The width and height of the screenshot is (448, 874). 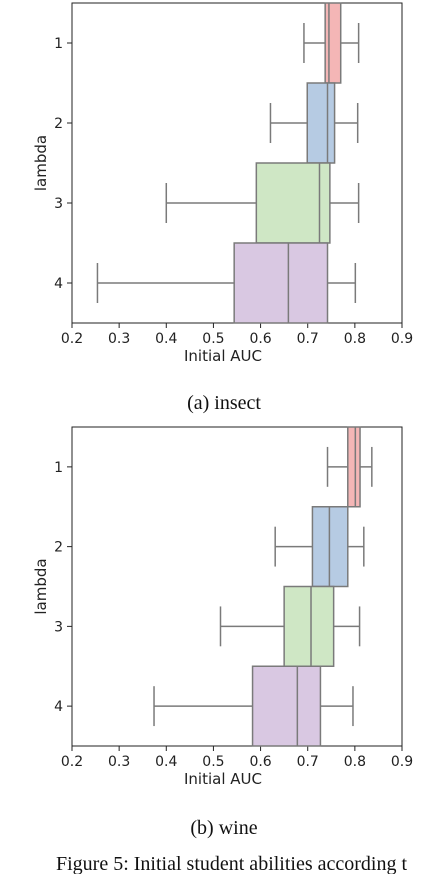 What do you see at coordinates (224, 403) in the screenshot?
I see `subfigure-caption: (a) insect` at bounding box center [224, 403].